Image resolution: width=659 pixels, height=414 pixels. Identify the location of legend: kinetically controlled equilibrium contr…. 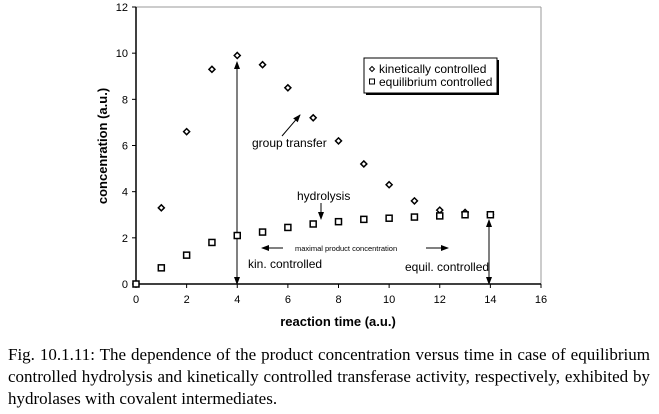
(431, 76).